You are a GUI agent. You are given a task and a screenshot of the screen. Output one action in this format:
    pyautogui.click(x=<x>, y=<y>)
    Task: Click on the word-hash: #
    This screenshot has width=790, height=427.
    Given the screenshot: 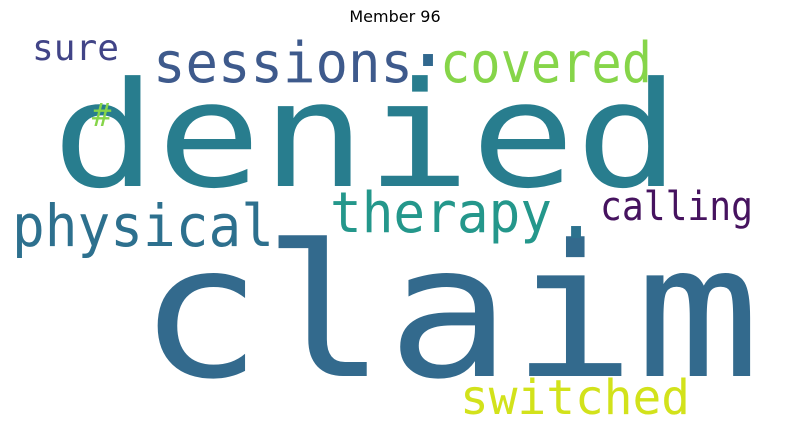 What is the action you would take?
    pyautogui.click(x=102, y=115)
    